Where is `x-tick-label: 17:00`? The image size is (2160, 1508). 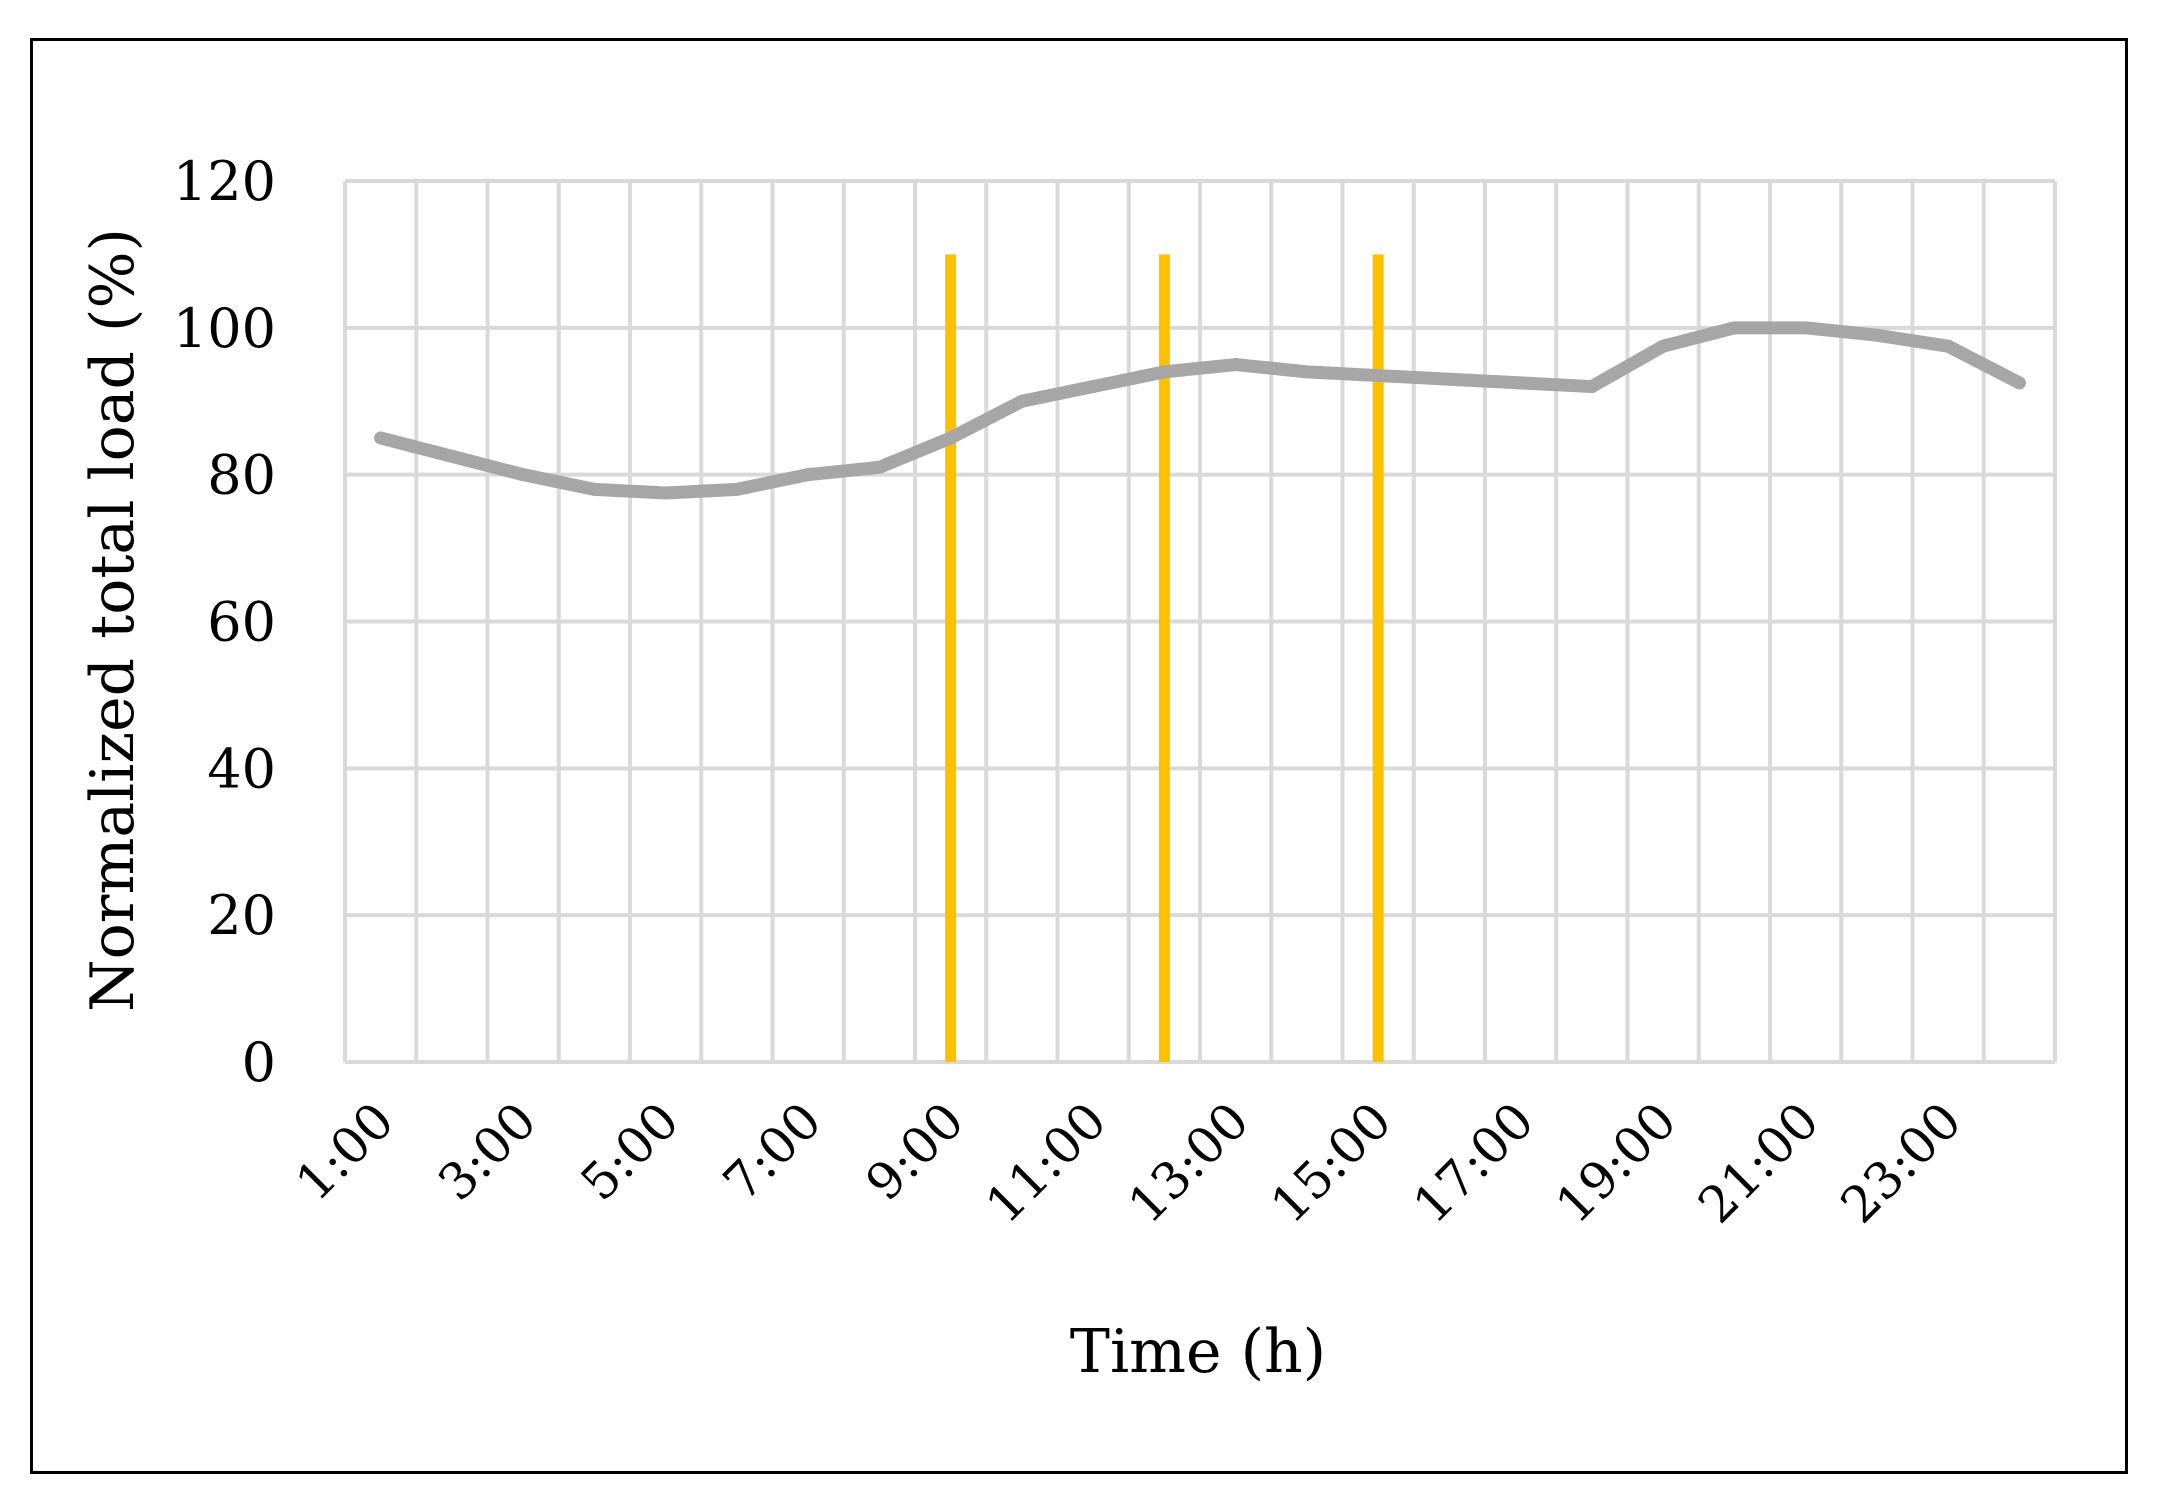
x-tick-label: 17:00 is located at coordinates (1473, 1162).